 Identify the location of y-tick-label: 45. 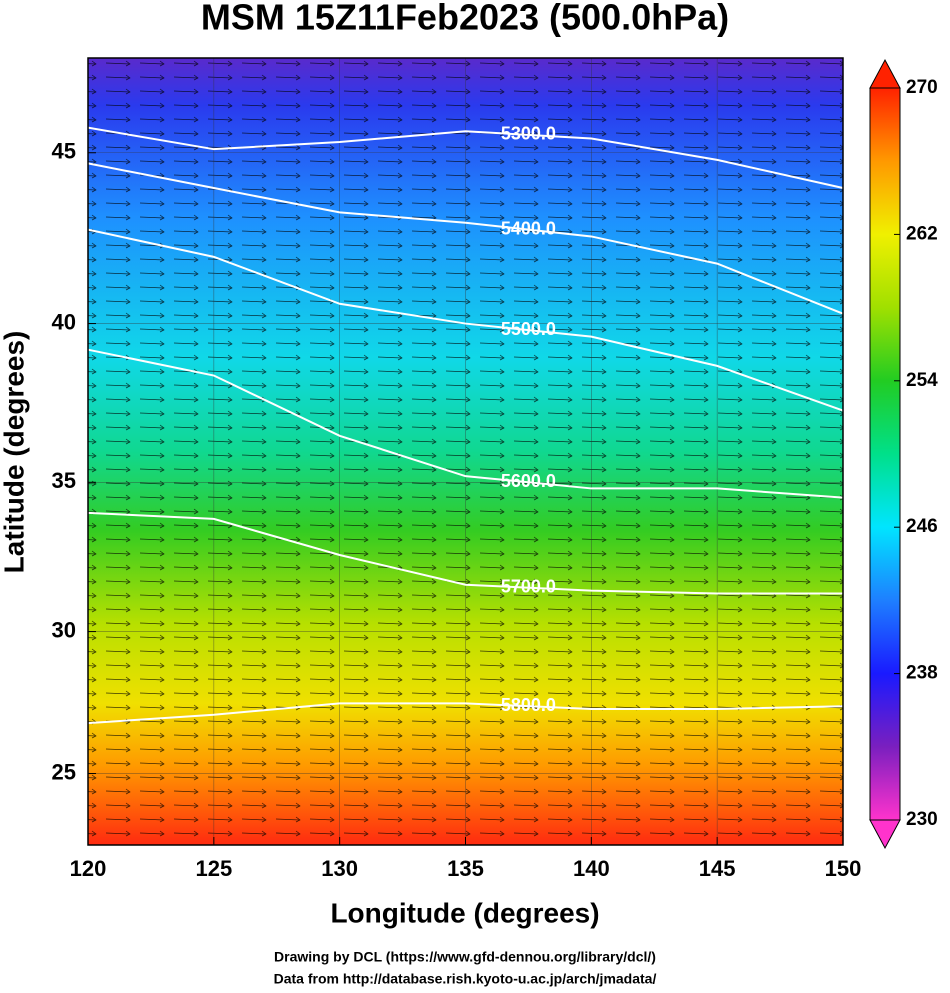
(64, 151).